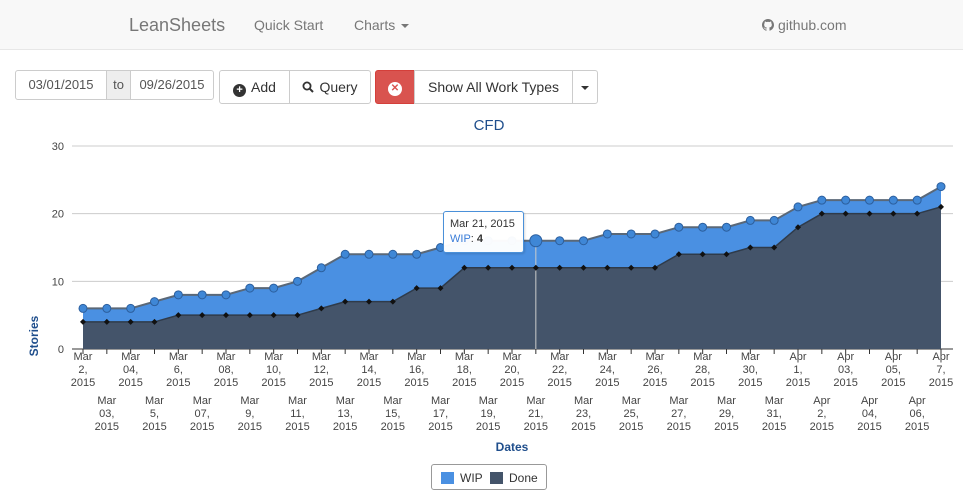 This screenshot has height=498, width=963. Describe the element at coordinates (263, 87) in the screenshot. I see `add-button-label: Add` at that location.